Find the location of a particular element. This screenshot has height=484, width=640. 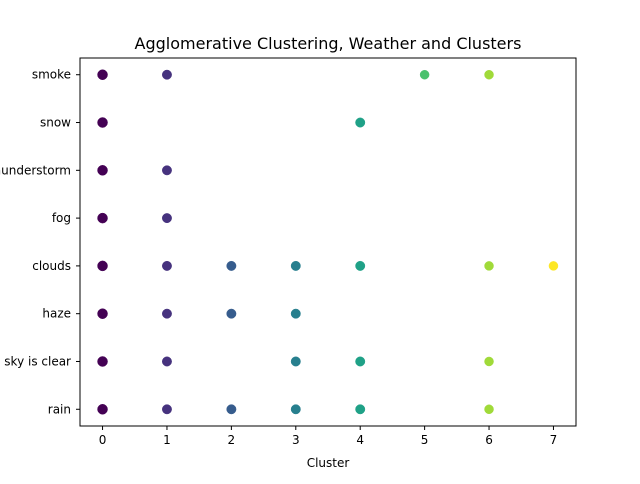

x-tick-label: 0 is located at coordinates (103, 440).